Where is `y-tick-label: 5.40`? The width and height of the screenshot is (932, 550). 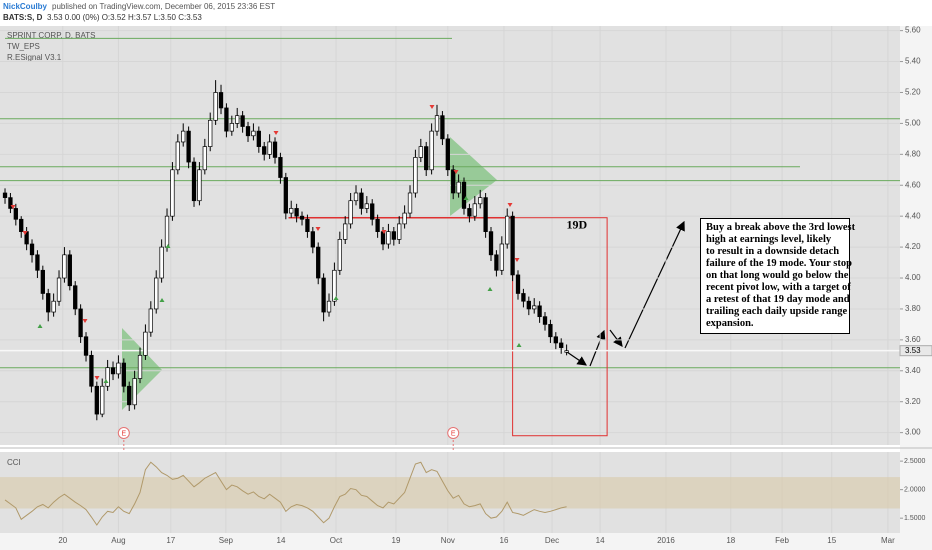 y-tick-label: 5.40 is located at coordinates (913, 61).